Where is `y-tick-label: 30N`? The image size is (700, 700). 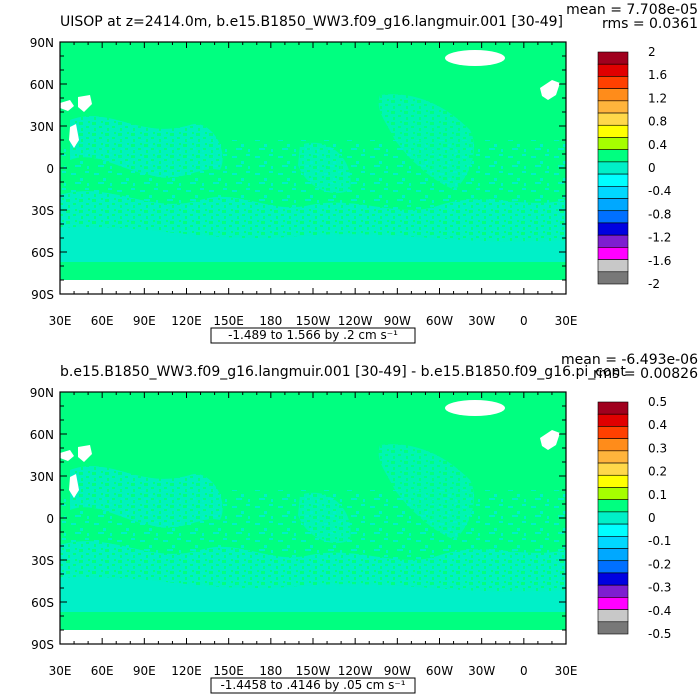 y-tick-label: 30N is located at coordinates (42, 127).